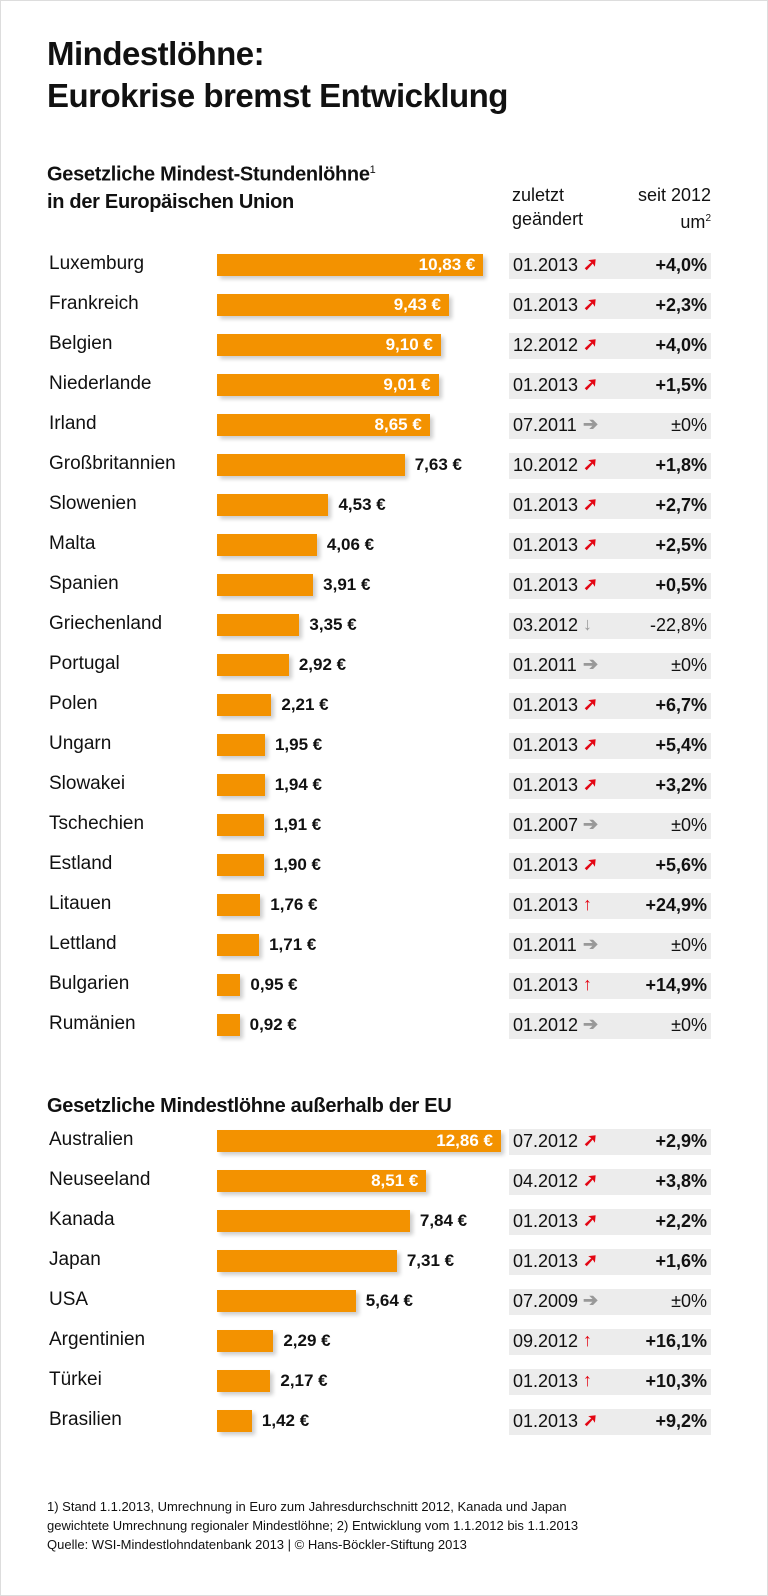 This screenshot has height=1596, width=768. I want to click on change-label: +2,3%, so click(681, 305).